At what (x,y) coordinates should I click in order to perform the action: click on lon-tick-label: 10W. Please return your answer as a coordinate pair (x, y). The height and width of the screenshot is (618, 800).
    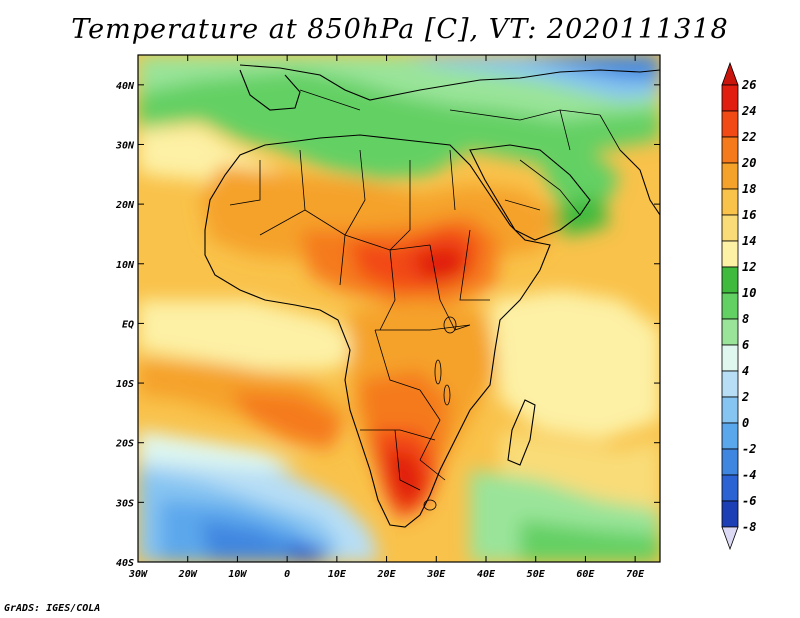
    Looking at the image, I should click on (237, 574).